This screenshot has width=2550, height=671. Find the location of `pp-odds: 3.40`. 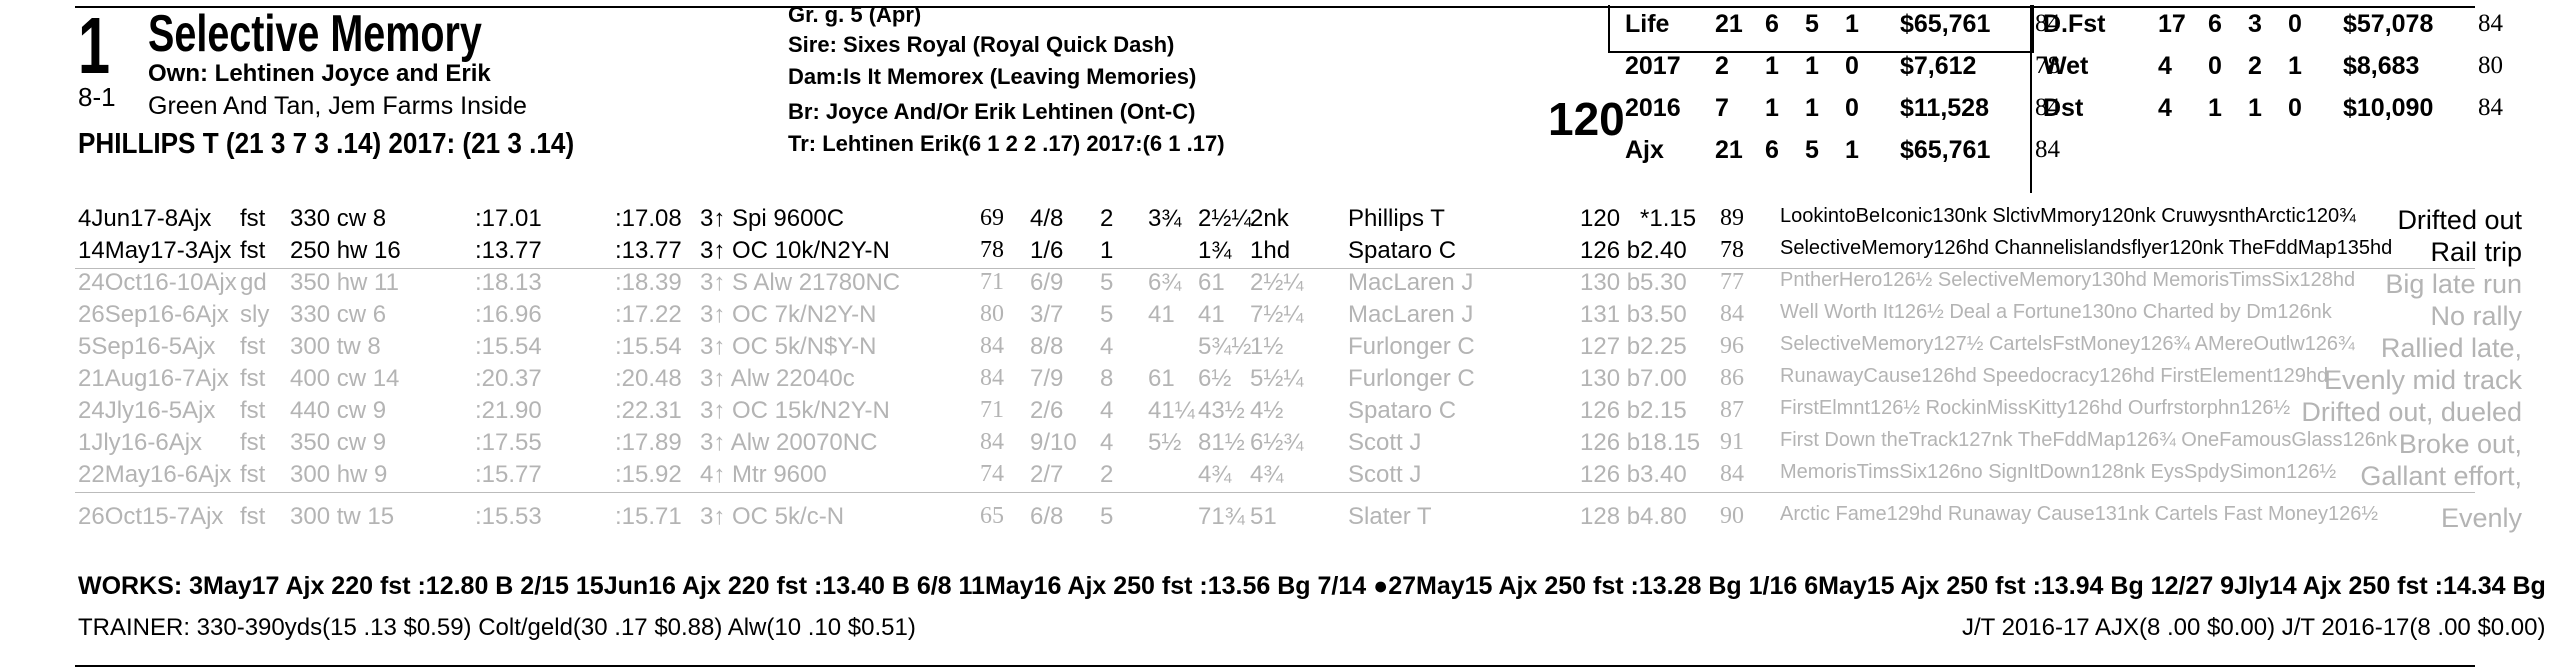

pp-odds: 3.40 is located at coordinates (1663, 474).